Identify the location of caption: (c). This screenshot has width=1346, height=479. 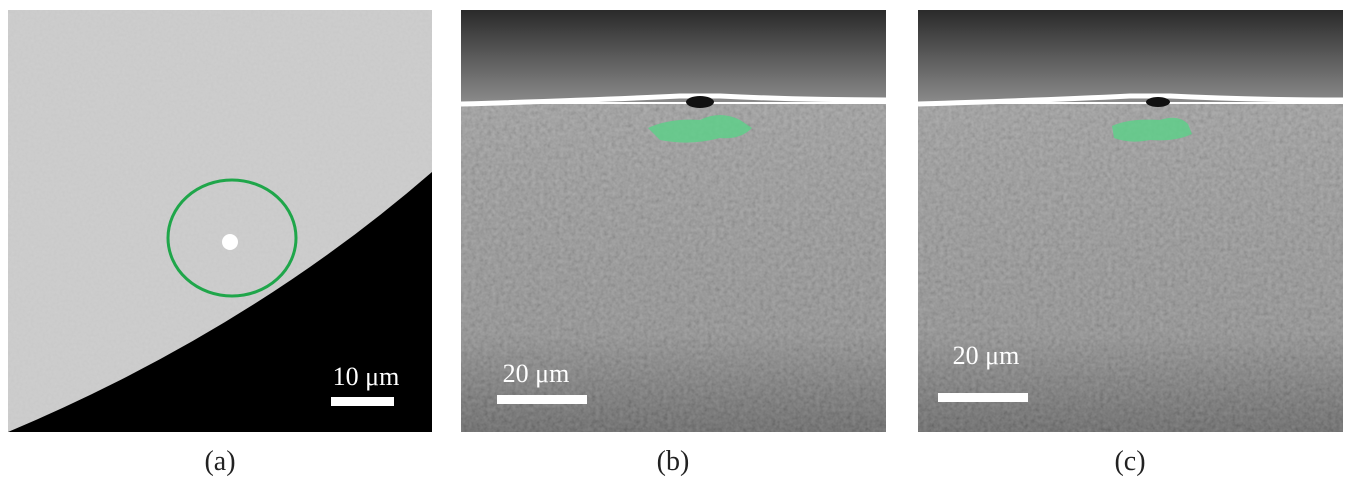
(1129, 461).